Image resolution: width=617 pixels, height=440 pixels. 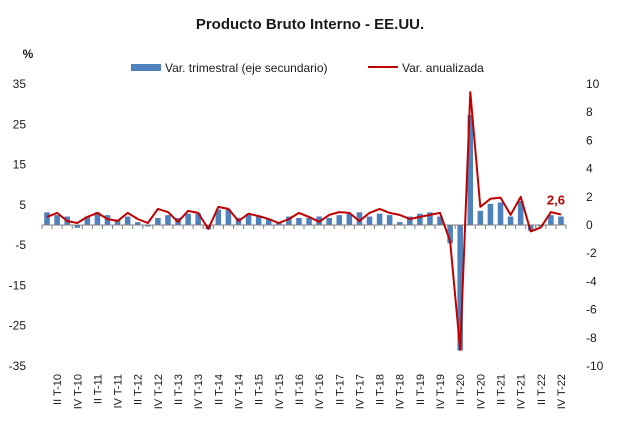 I want to click on x-tick-label: IV T-17, so click(x=360, y=391).